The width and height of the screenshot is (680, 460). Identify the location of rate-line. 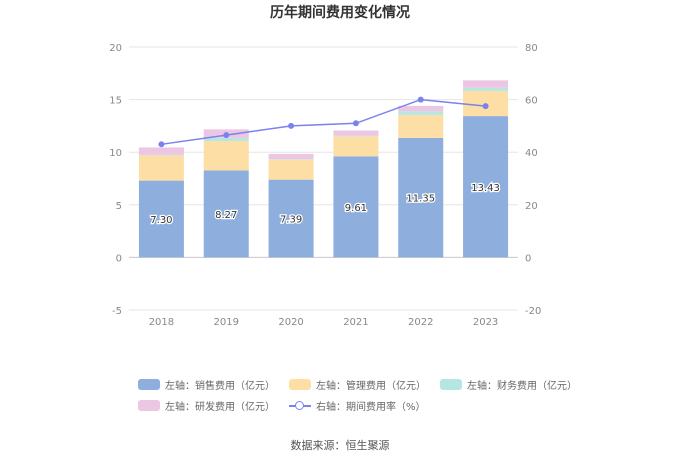
(323, 122).